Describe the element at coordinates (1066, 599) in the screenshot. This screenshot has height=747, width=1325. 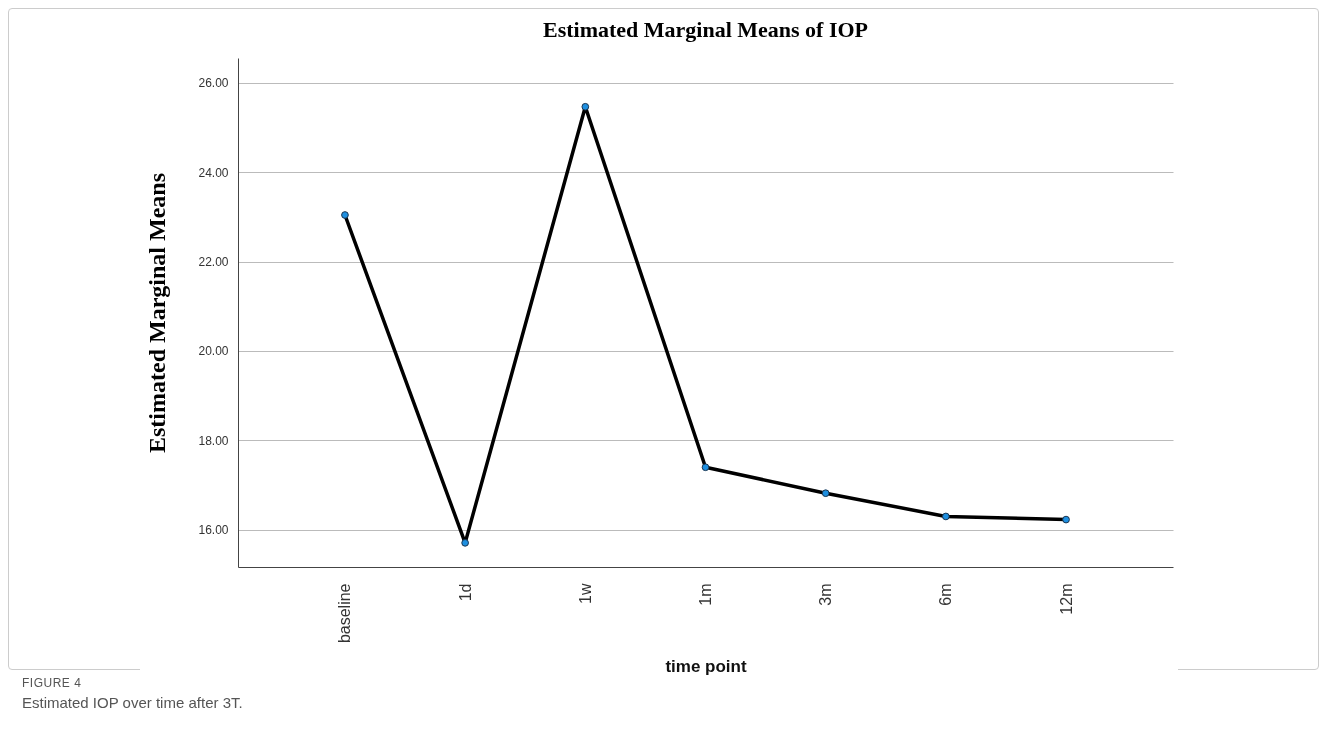
I see `x-tick-label: 12m` at that location.